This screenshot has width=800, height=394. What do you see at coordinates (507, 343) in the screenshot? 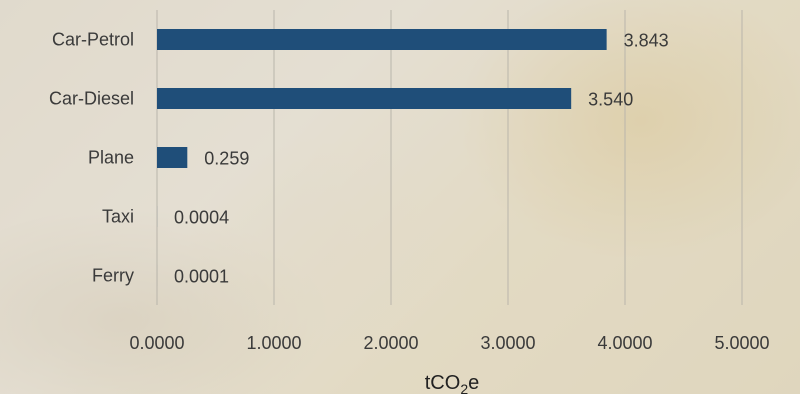
I see `x-tick-label-3: 3.0000` at bounding box center [507, 343].